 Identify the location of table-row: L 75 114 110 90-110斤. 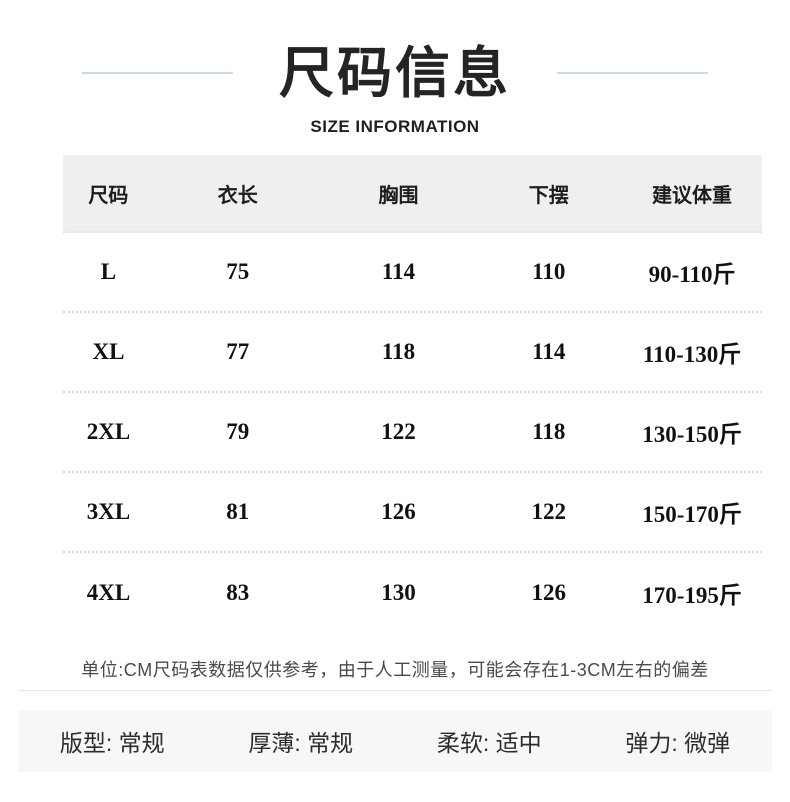
(412, 273).